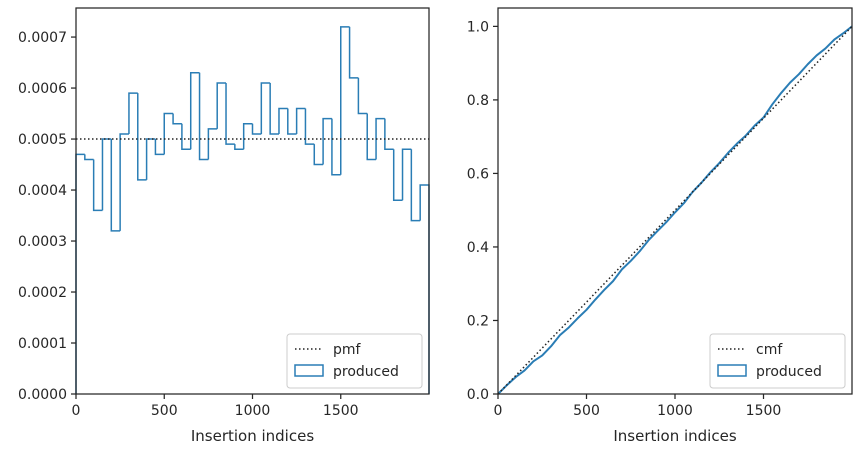 The height and width of the screenshot is (453, 861). What do you see at coordinates (42, 38) in the screenshot?
I see `y-tick-label: 0.0007` at bounding box center [42, 38].